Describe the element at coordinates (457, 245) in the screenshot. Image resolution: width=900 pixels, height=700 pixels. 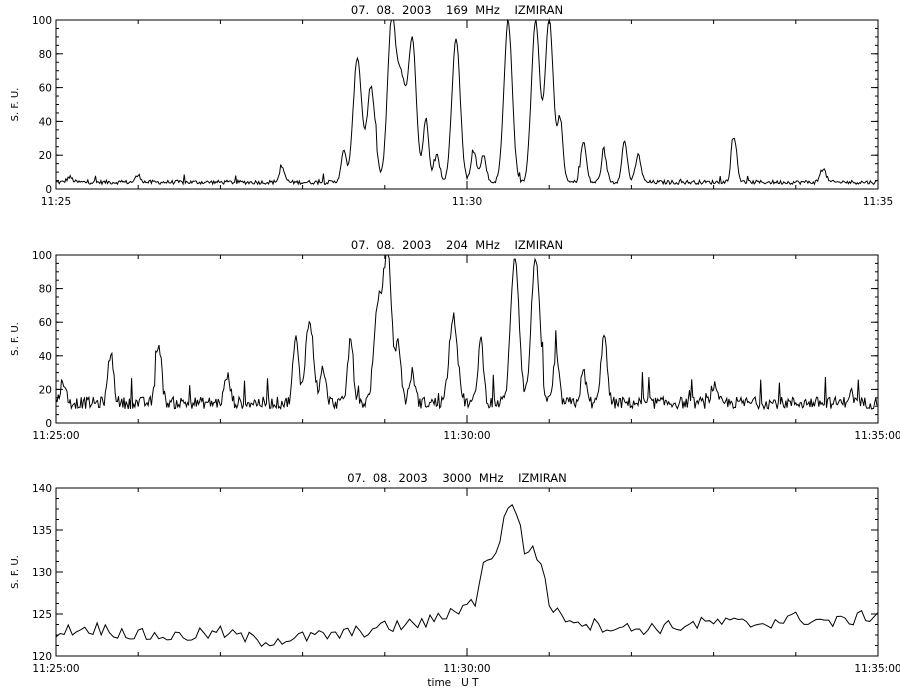
I see `chart-title: 07. 08. 2003 204 MHz IZMIRAN` at that location.